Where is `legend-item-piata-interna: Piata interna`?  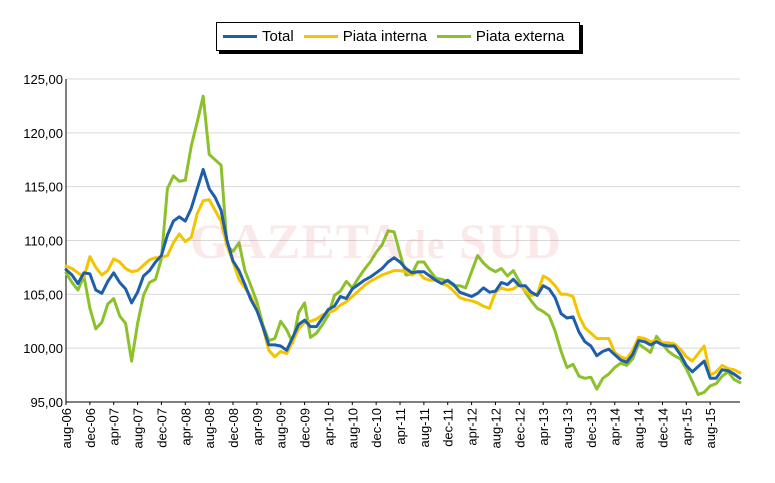
legend-item-piata-interna: Piata interna is located at coordinates (365, 36).